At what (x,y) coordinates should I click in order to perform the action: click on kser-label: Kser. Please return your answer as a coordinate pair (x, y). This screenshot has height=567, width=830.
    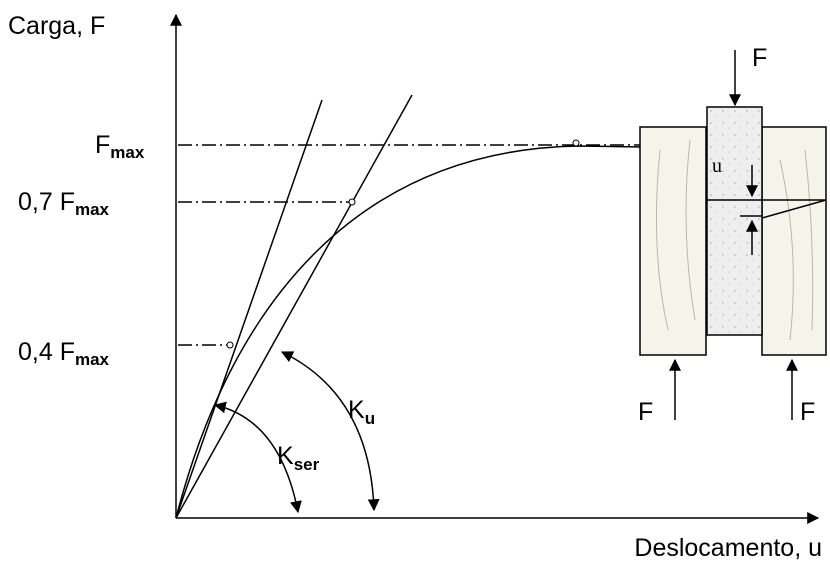
    Looking at the image, I should click on (298, 458).